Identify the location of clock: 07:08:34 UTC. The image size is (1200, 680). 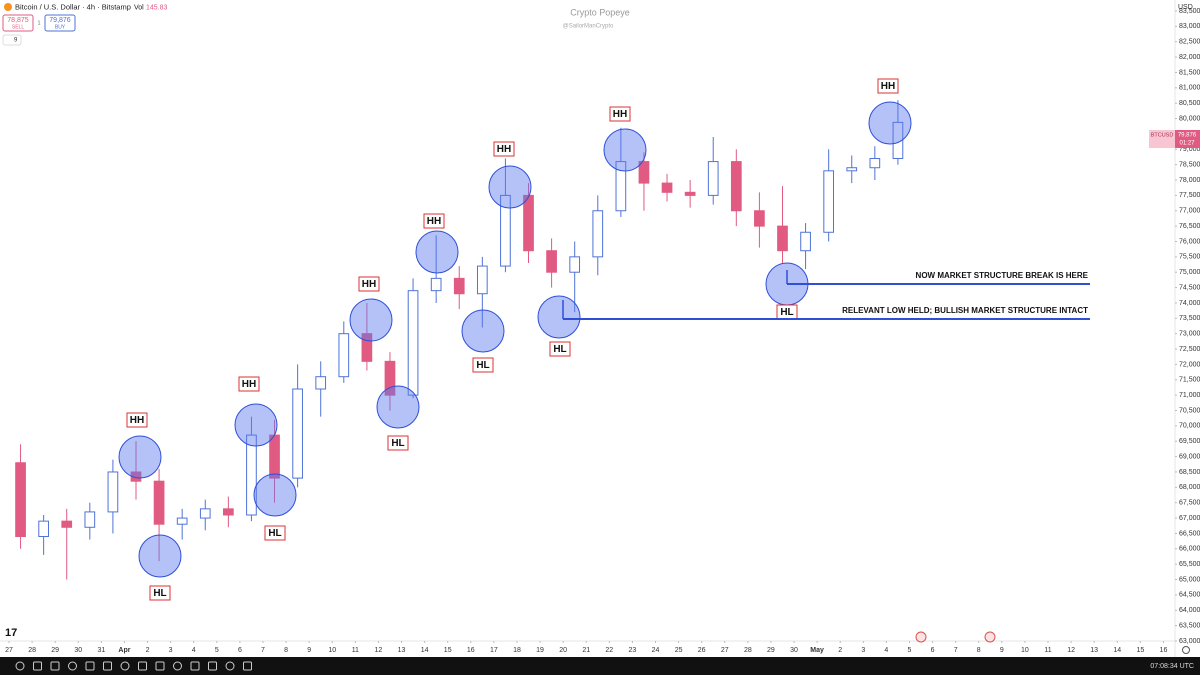
(1172, 666).